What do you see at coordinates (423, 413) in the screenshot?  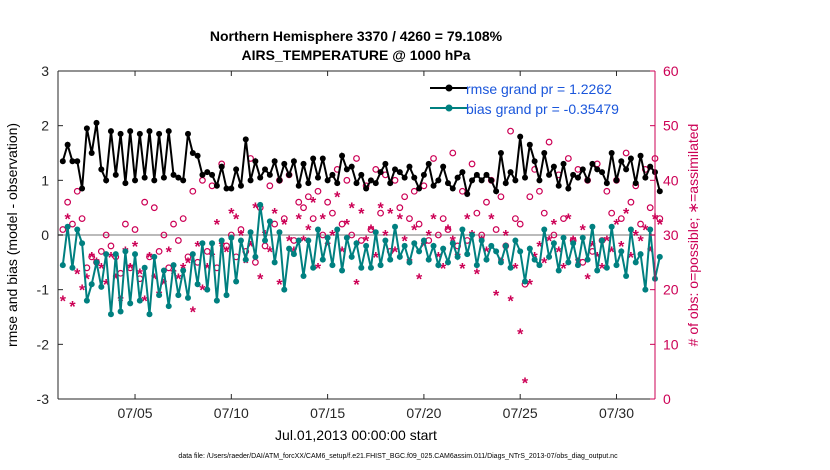 I see `x-tick-label: 07/20` at bounding box center [423, 413].